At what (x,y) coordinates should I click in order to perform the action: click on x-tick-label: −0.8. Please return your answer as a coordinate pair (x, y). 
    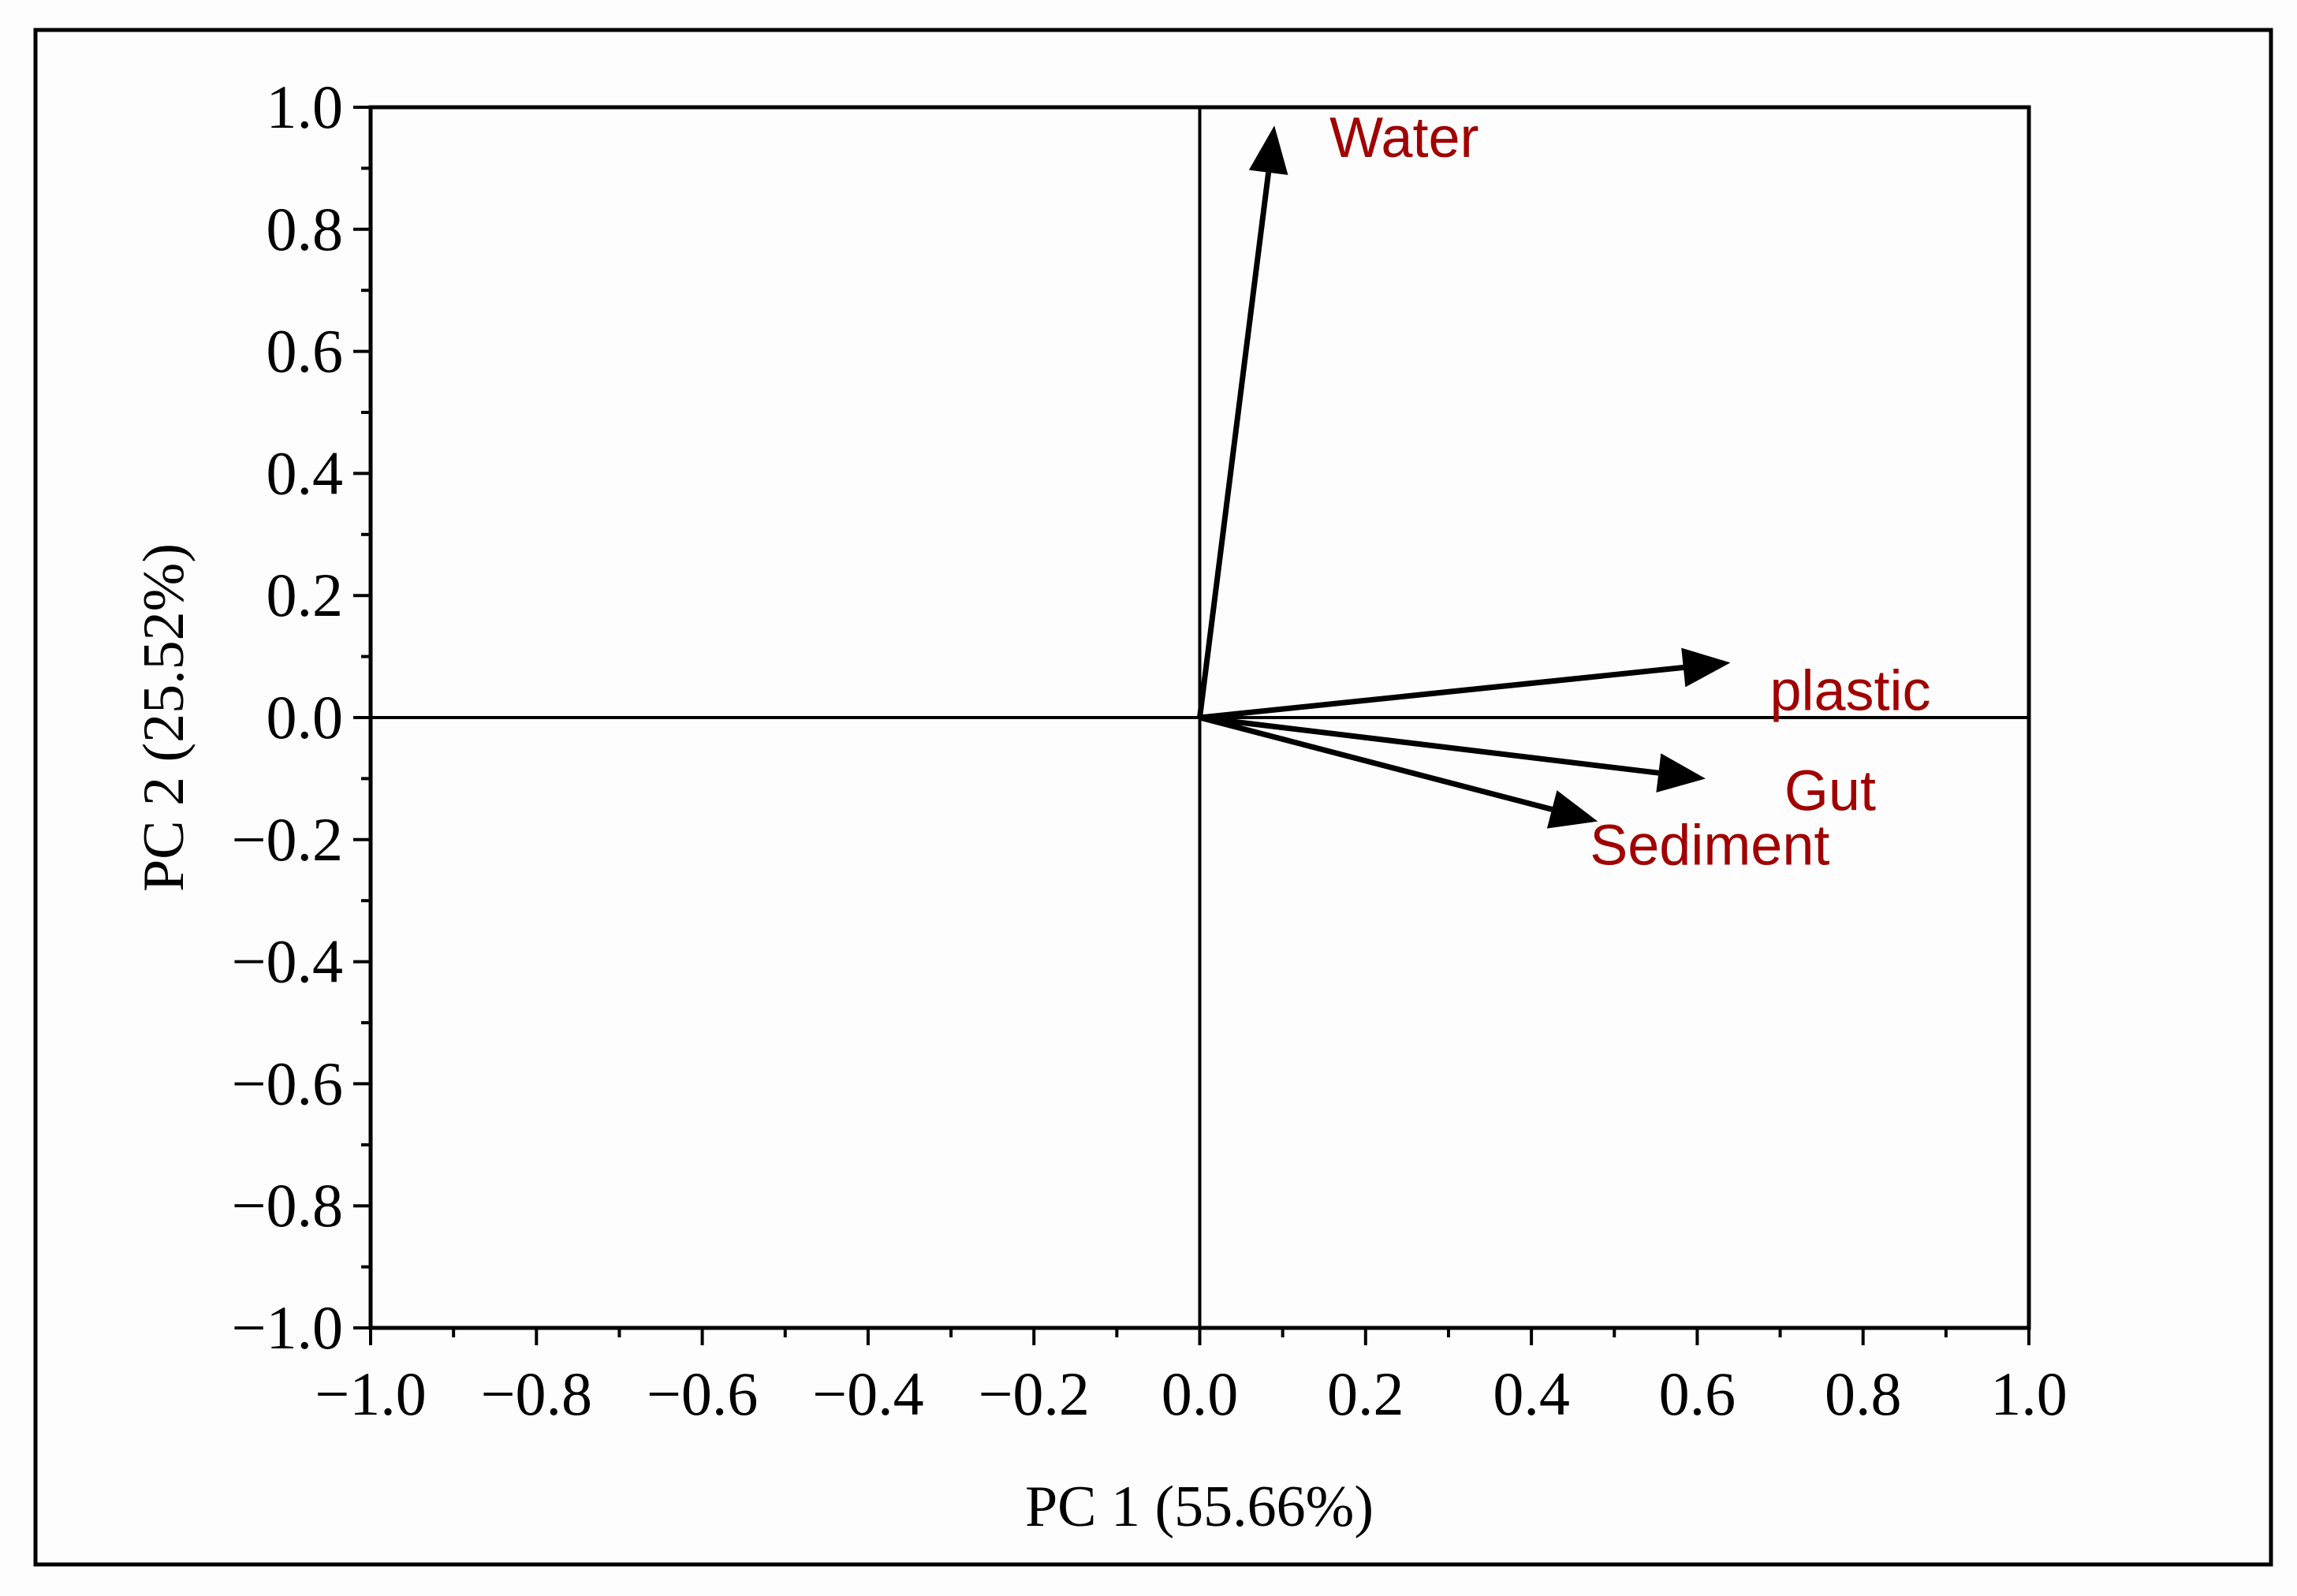
    Looking at the image, I should click on (537, 1393).